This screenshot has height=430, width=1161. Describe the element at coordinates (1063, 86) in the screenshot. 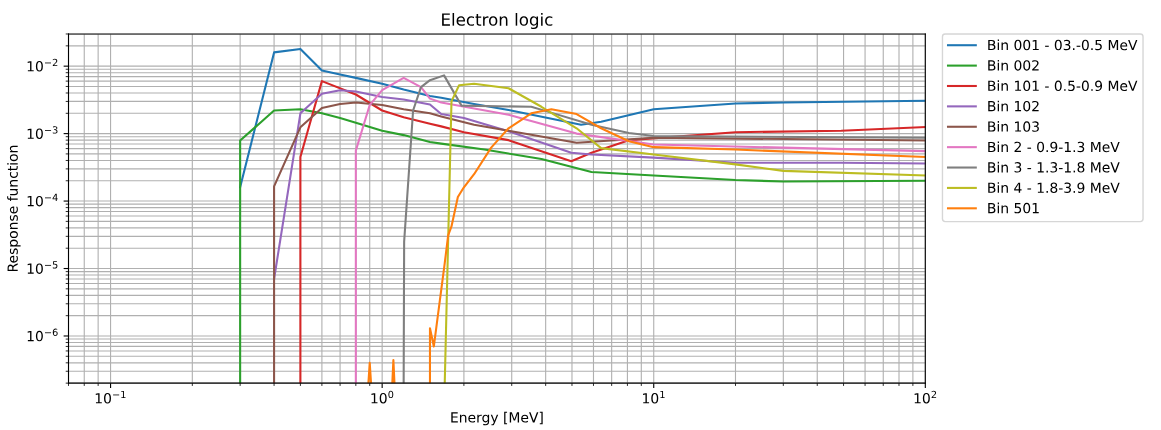

I see `legend-label: Bin 101 - 0.5-0.9 MeV` at that location.